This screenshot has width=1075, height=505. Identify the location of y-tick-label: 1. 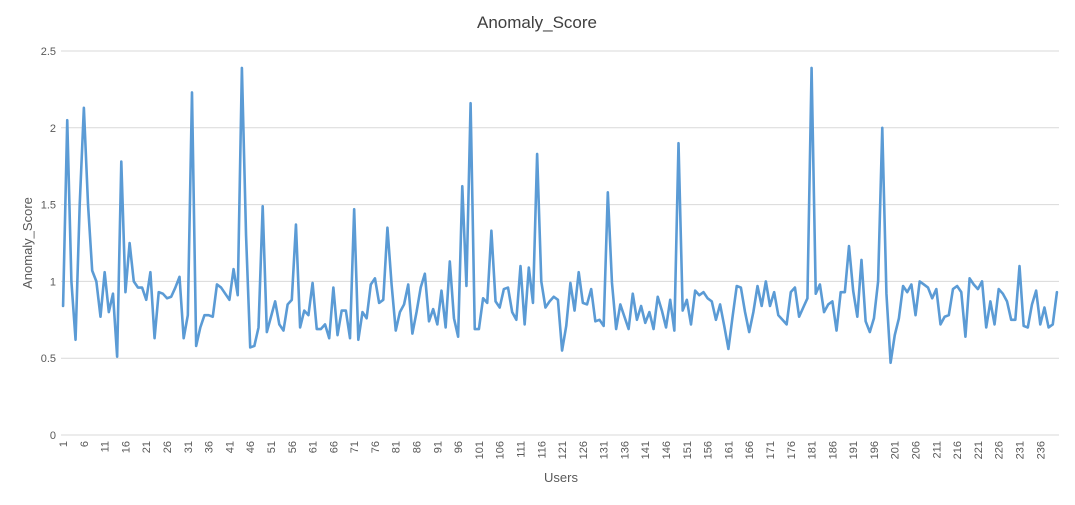
(53, 282).